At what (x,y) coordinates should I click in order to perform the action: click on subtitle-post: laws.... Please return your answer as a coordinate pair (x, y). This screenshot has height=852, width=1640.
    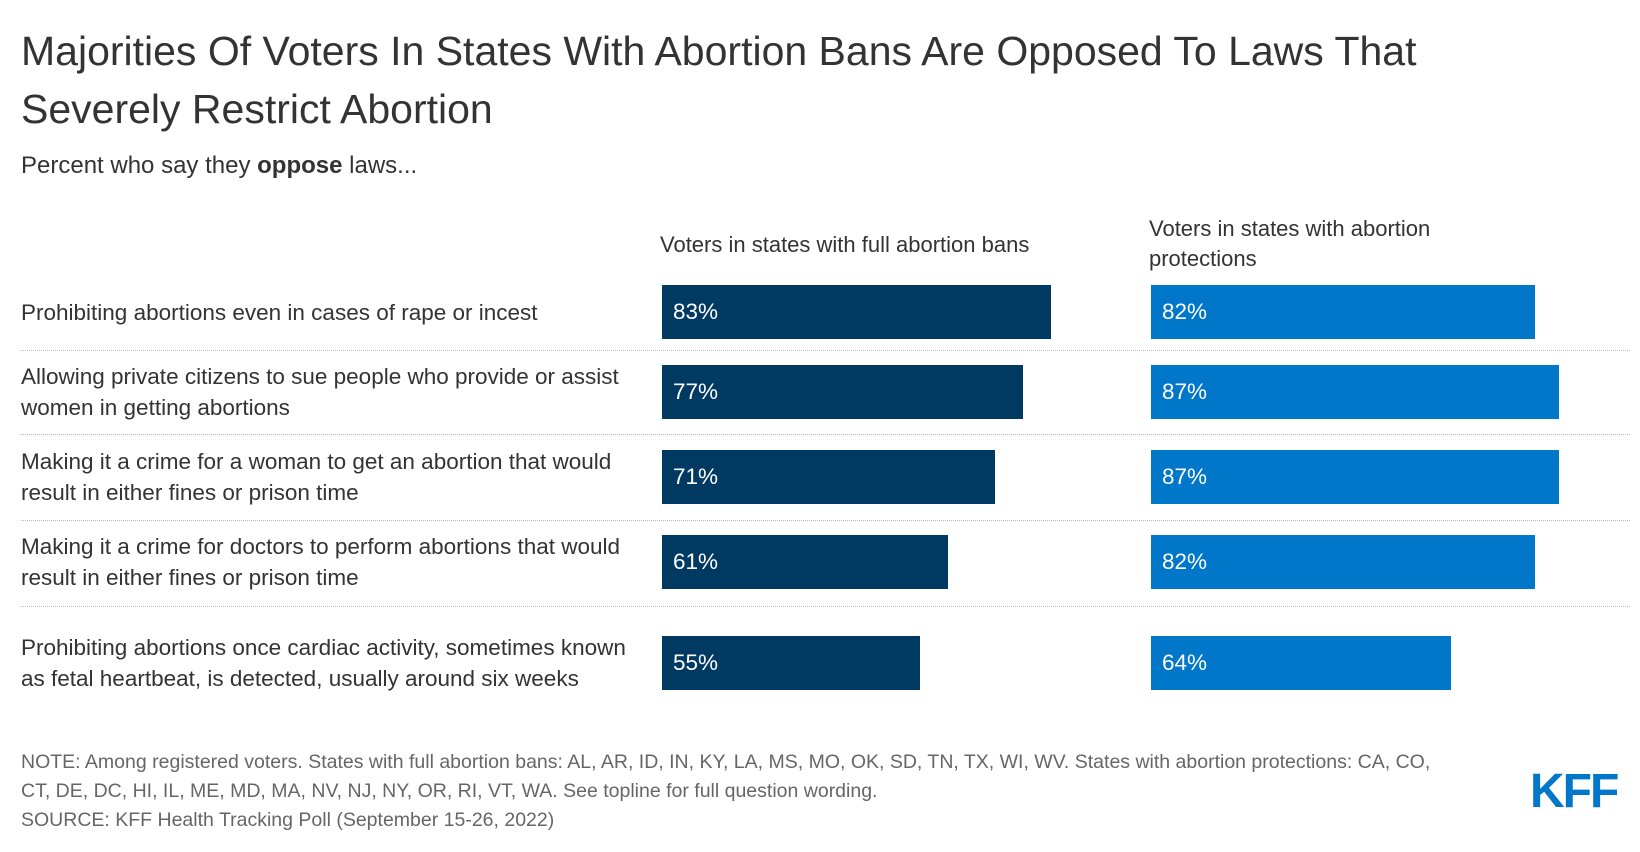
    Looking at the image, I should click on (380, 165).